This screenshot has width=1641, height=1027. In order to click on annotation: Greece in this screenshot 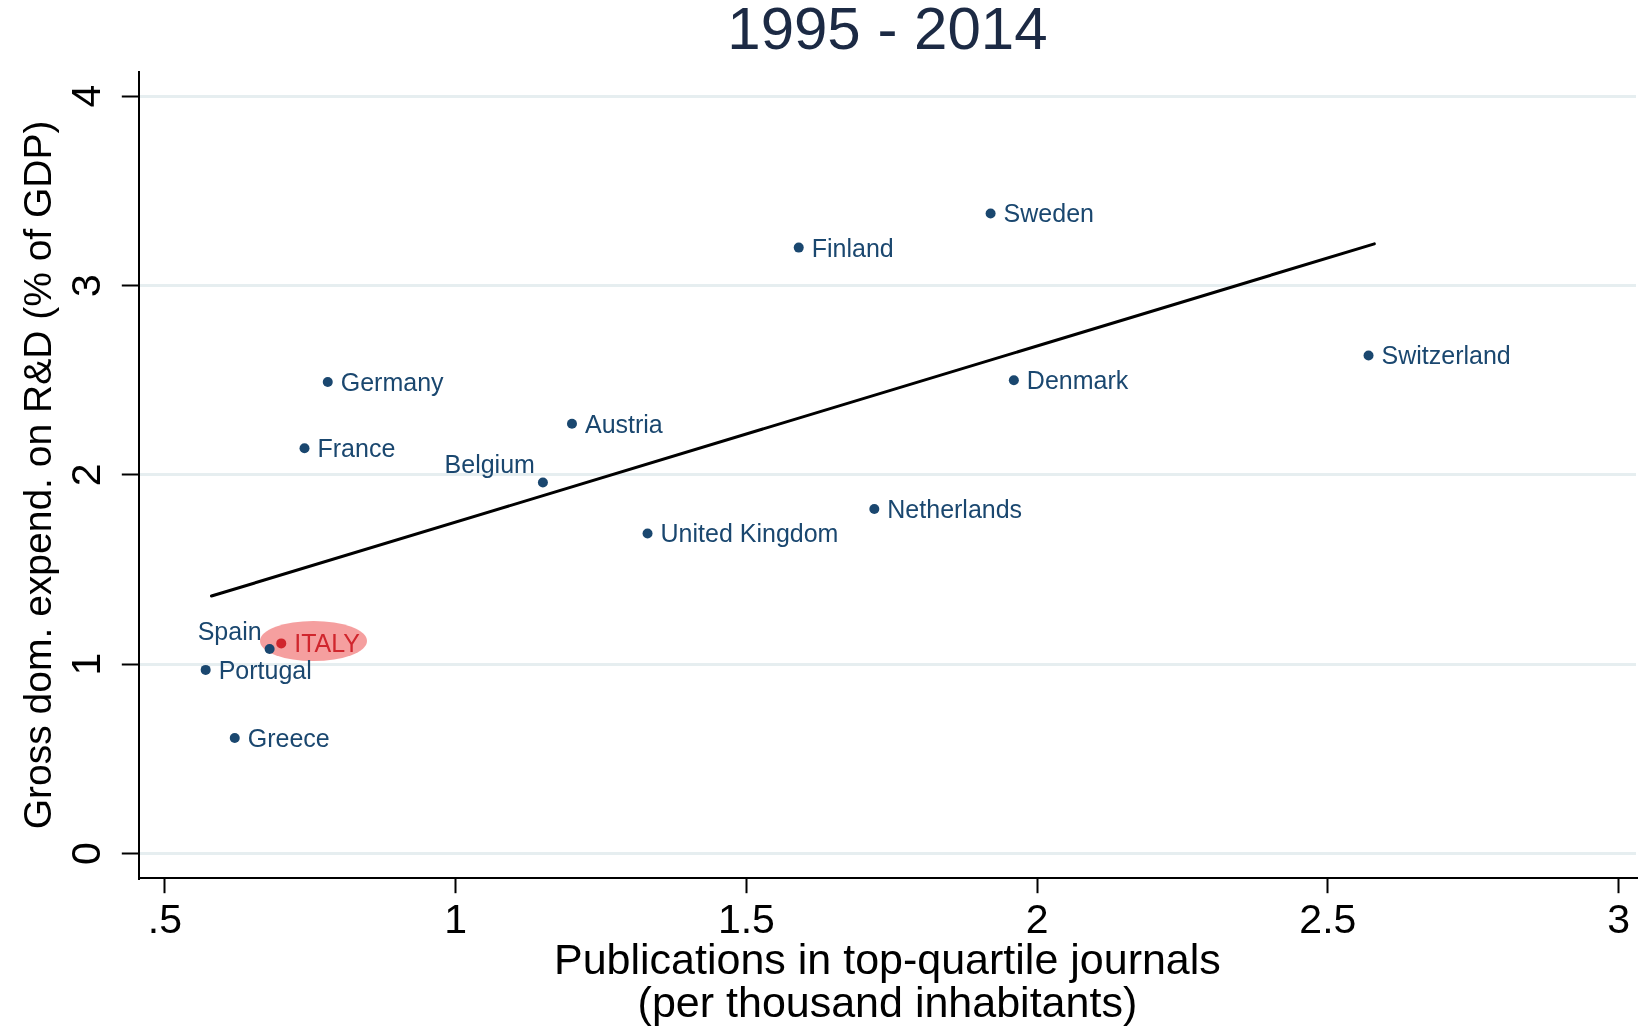, I will do `click(288, 737)`.